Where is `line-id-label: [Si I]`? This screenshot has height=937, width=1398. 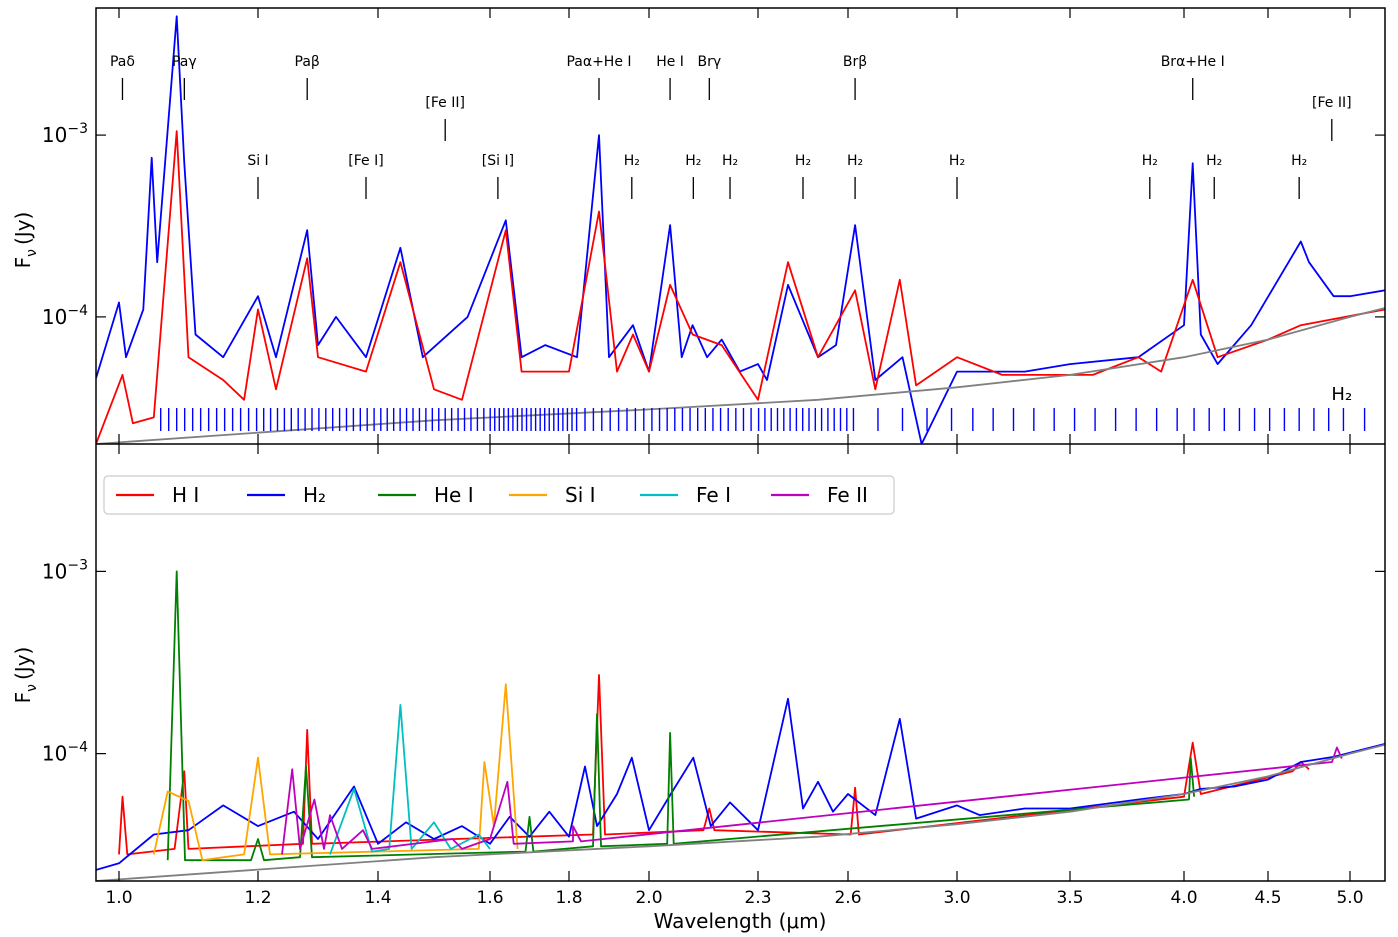
line-id-label: [Si I] is located at coordinates (498, 161).